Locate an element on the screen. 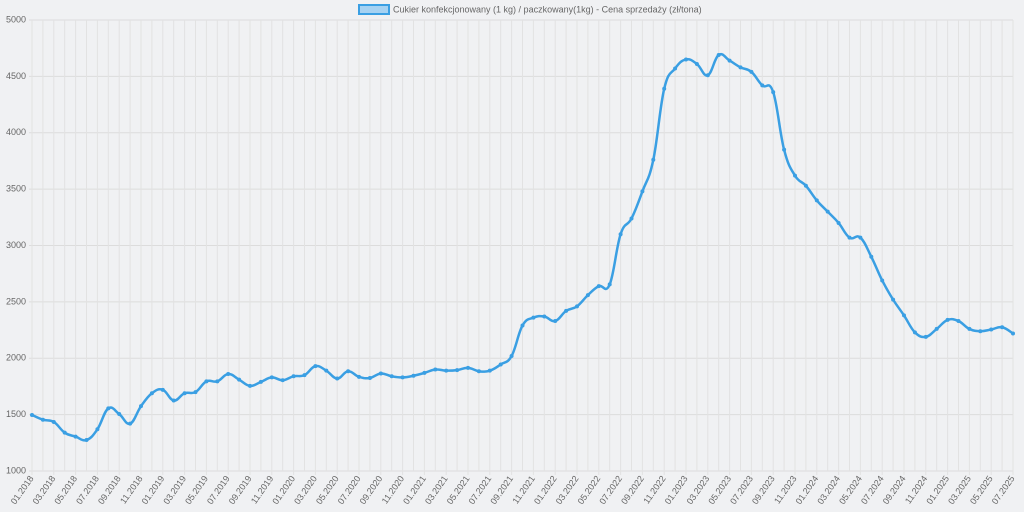 This screenshot has height=512, width=1024. y-tick-label: 1500 is located at coordinates (16, 414).